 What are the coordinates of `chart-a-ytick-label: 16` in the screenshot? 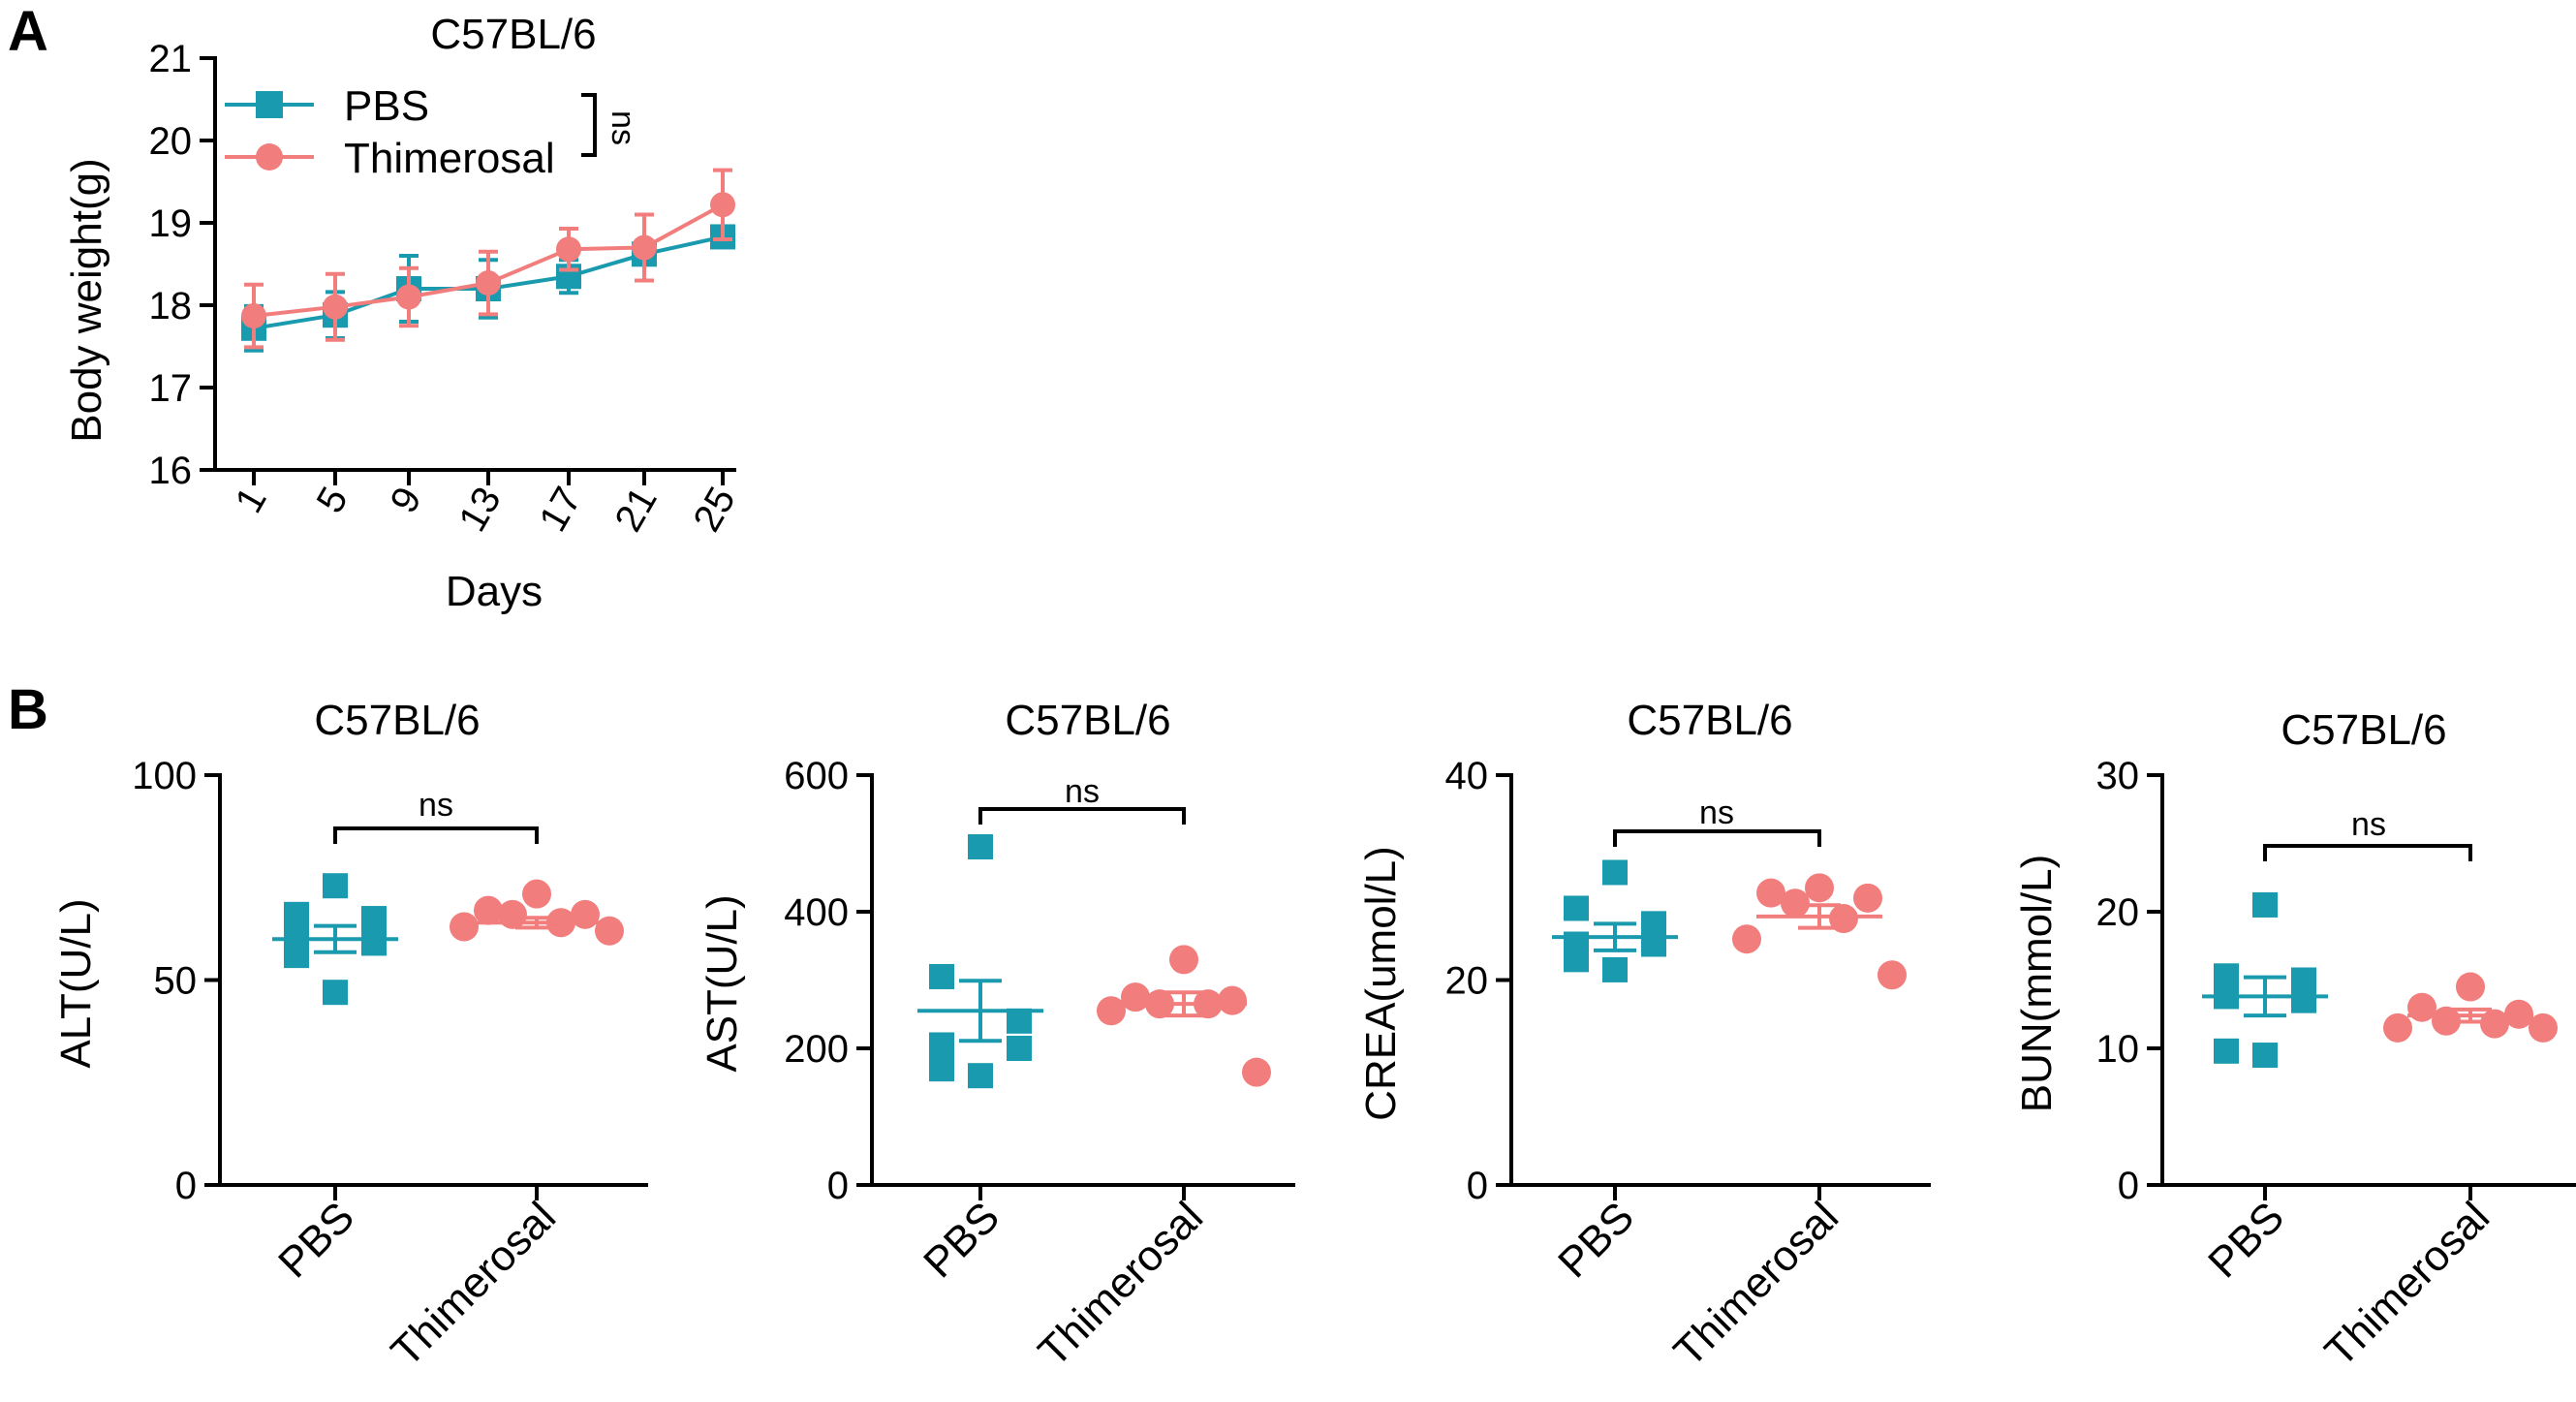 It's located at (171, 471).